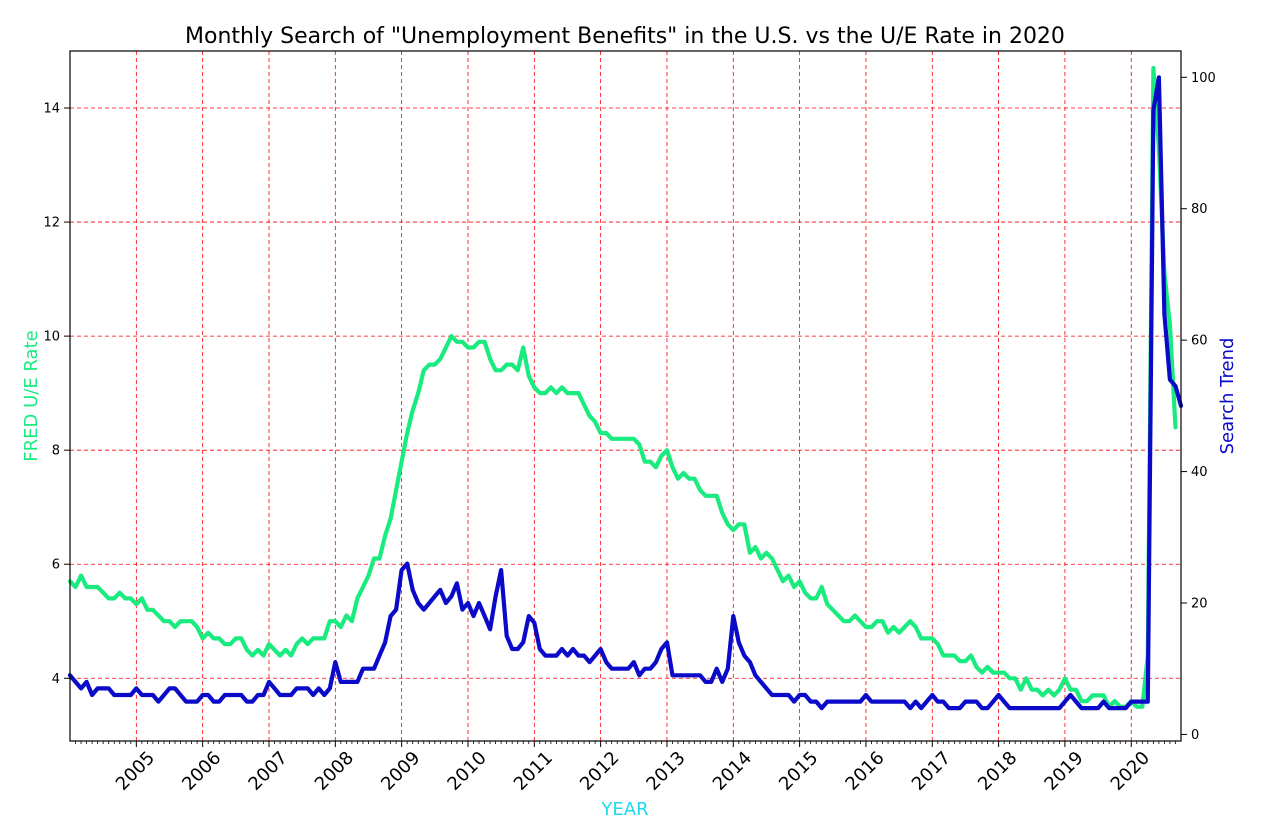  What do you see at coordinates (466, 770) in the screenshot?
I see `x-tick-label: 2010` at bounding box center [466, 770].